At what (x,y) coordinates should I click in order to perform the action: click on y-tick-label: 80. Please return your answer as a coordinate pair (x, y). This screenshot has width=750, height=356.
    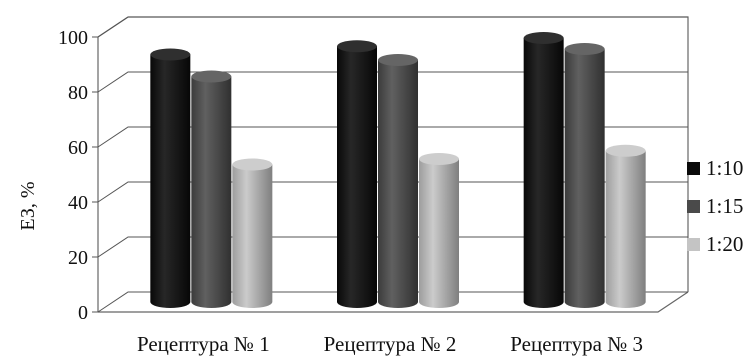
    Looking at the image, I should click on (78, 93).